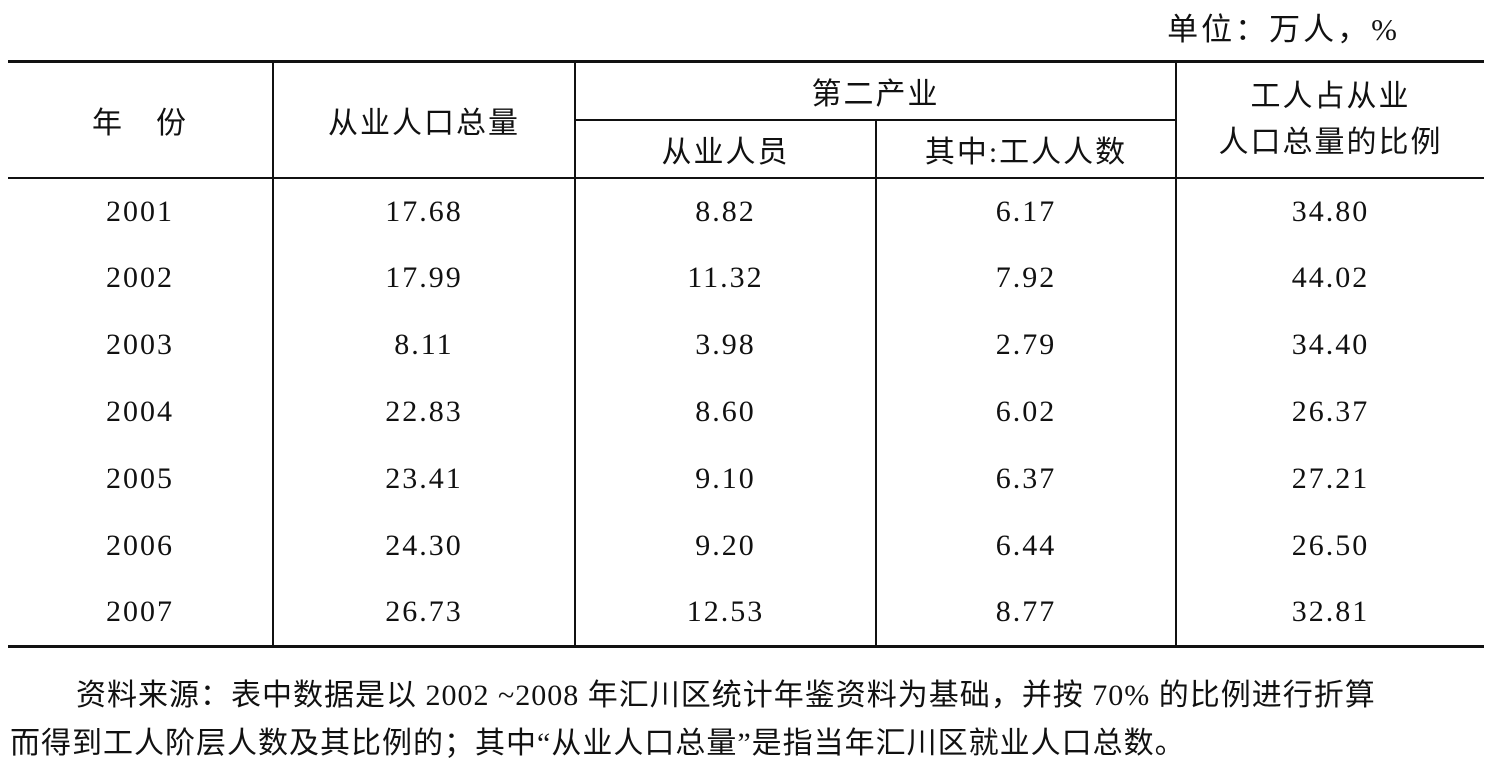 This screenshot has height=768, width=1492. Describe the element at coordinates (725, 211) in the screenshot. I see `value-cell: 8.82` at that location.